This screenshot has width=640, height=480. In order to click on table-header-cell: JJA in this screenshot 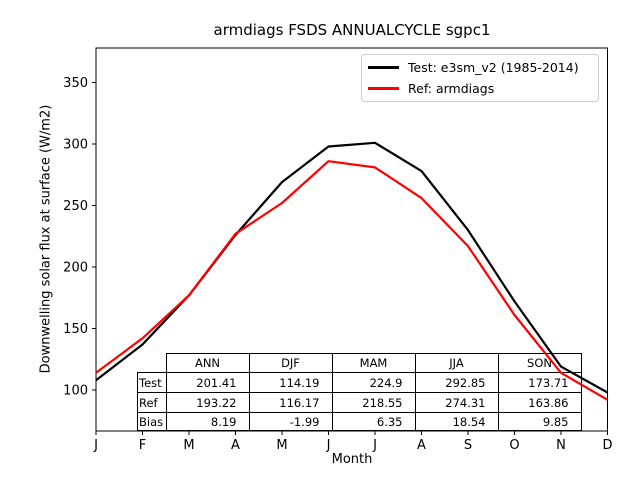, I will do `click(456, 363)`.